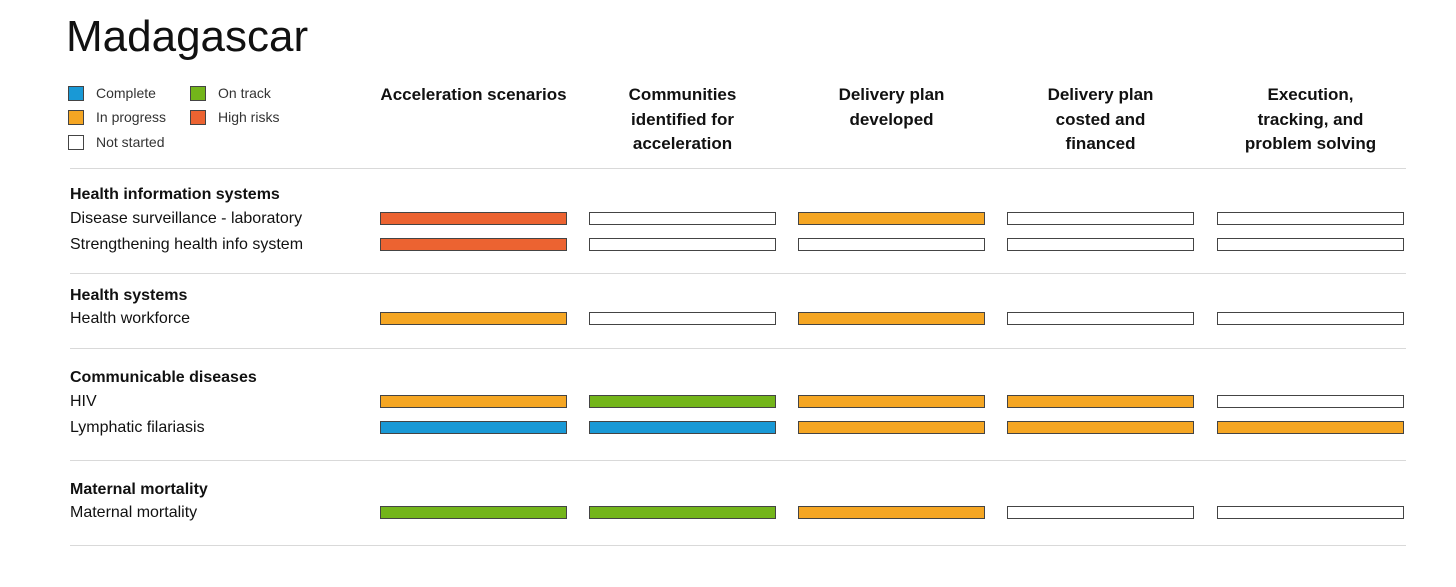 The width and height of the screenshot is (1456, 587). I want to click on column-header: Delivery plan costed and financed, so click(1101, 120).